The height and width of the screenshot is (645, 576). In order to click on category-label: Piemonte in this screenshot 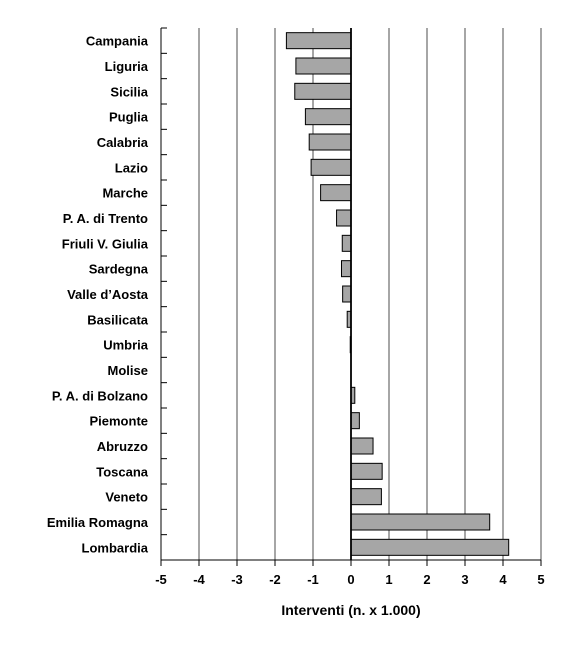, I will do `click(118, 421)`.